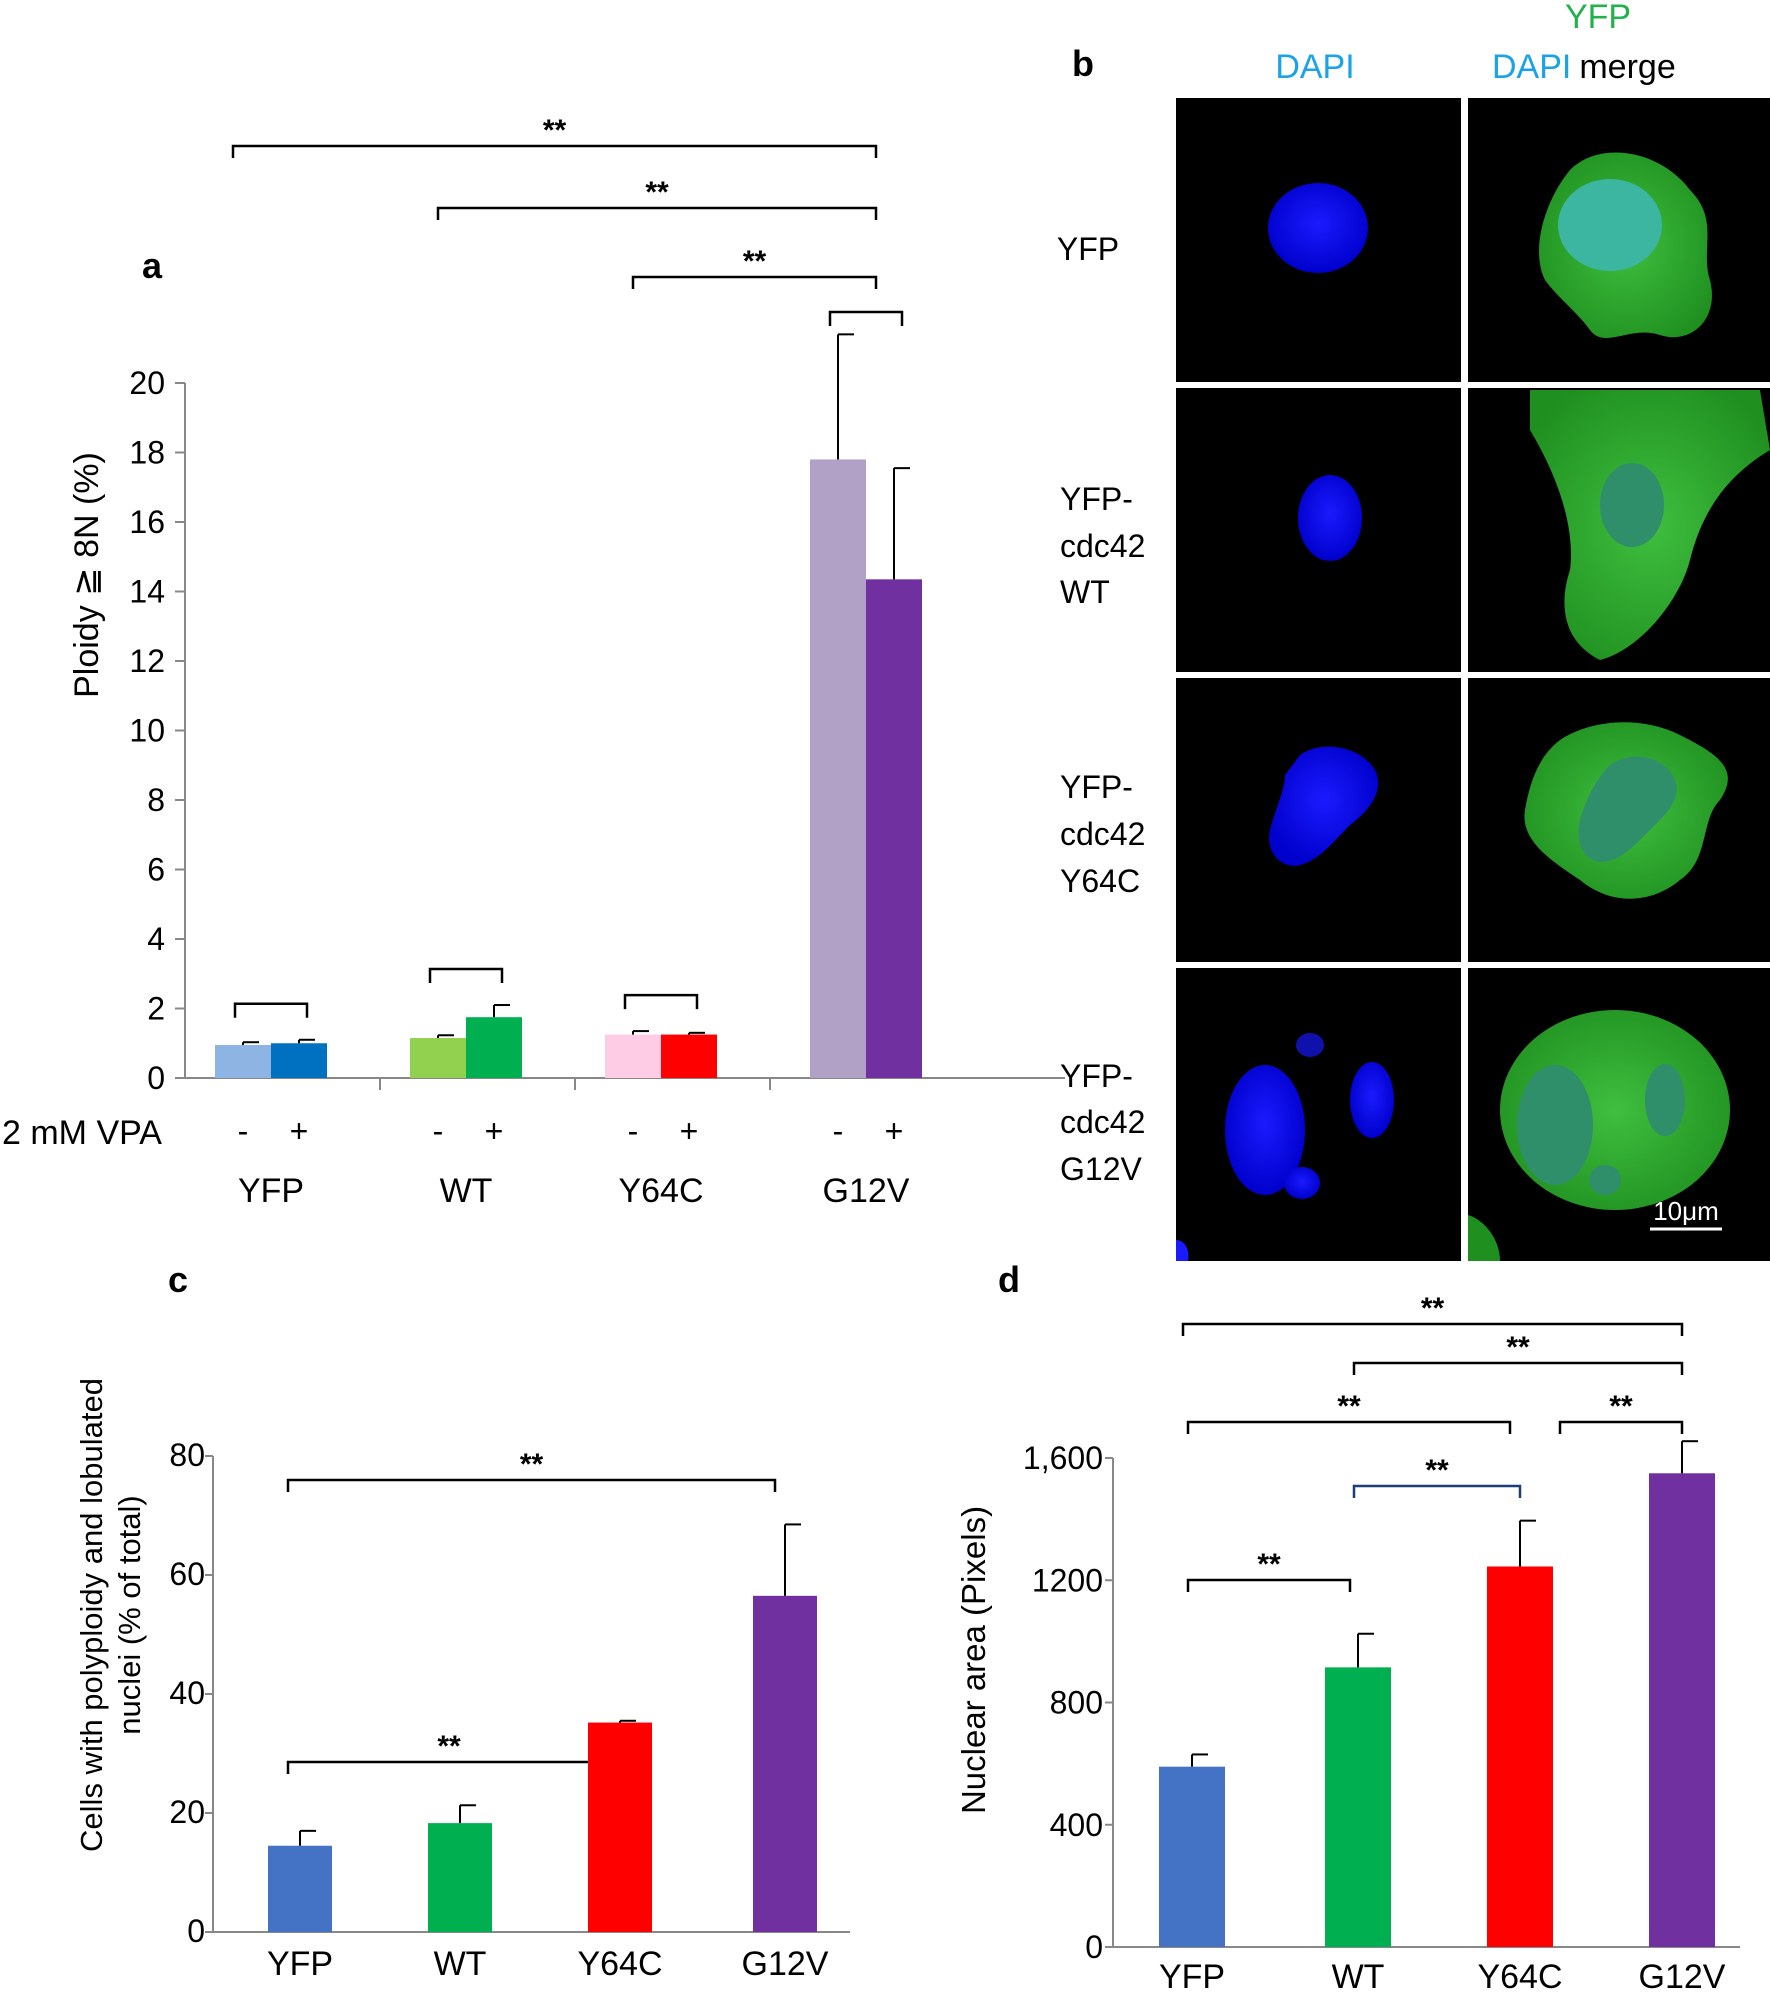 The height and width of the screenshot is (1992, 1770). What do you see at coordinates (147, 383) in the screenshot?
I see `panel-a-y-tick-label: 20` at bounding box center [147, 383].